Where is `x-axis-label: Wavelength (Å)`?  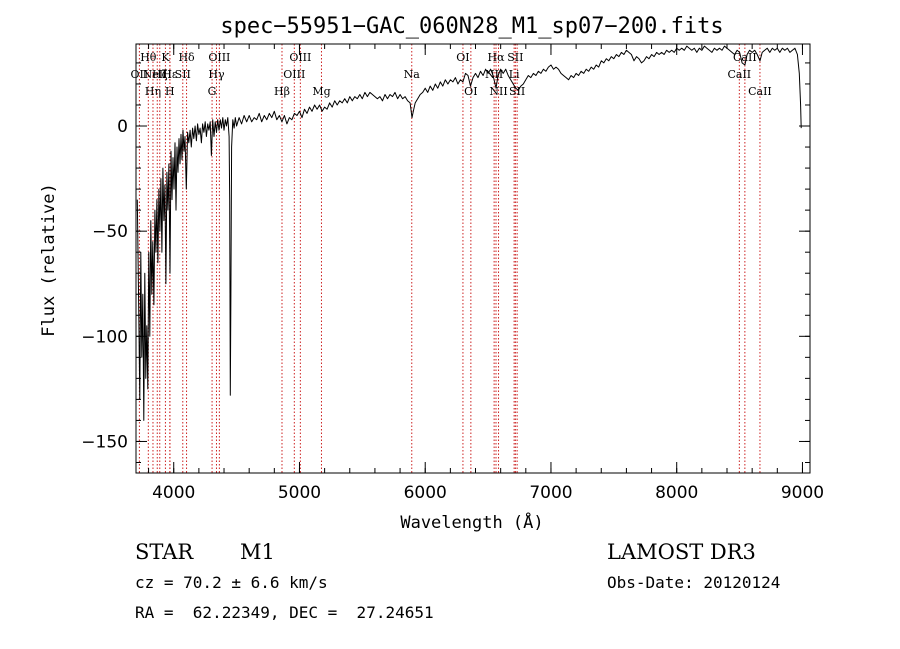
x-axis-label: Wavelength (Å) is located at coordinates (471, 522).